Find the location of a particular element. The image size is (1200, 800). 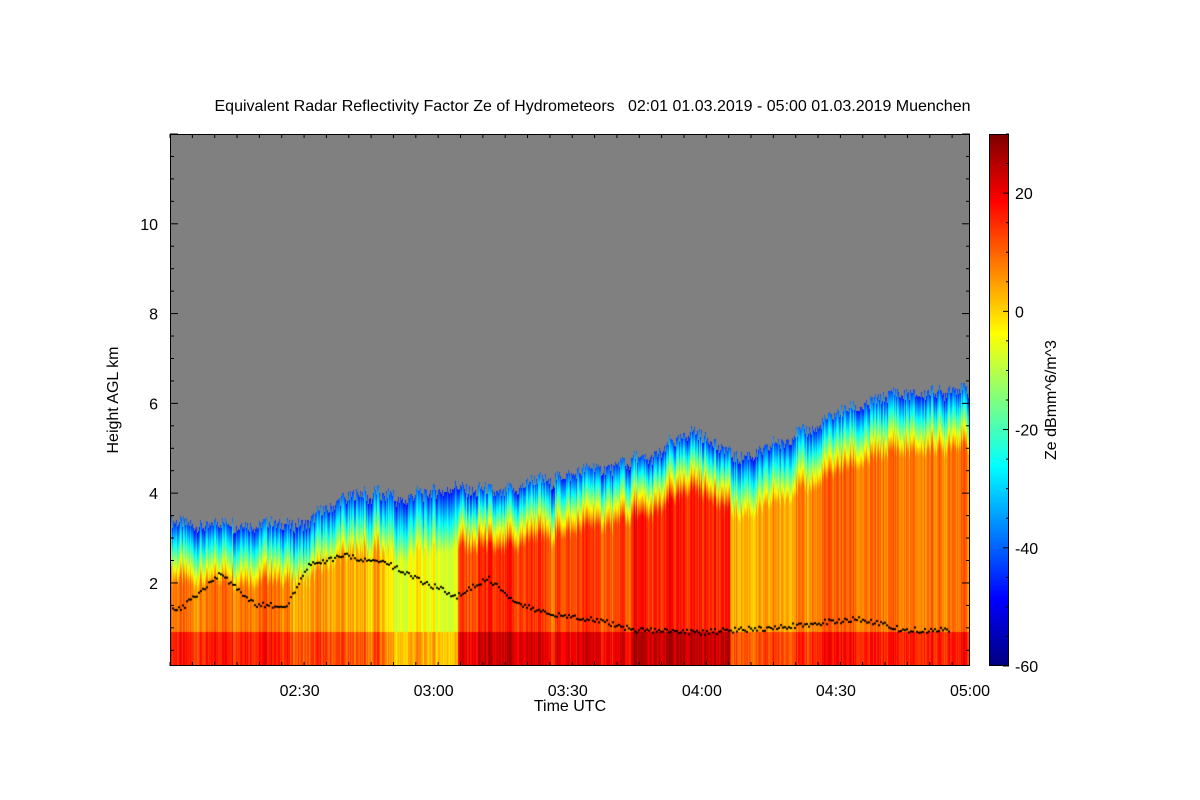

colorbar-label: Ze dBmm^6/m^3 is located at coordinates (1051, 400).